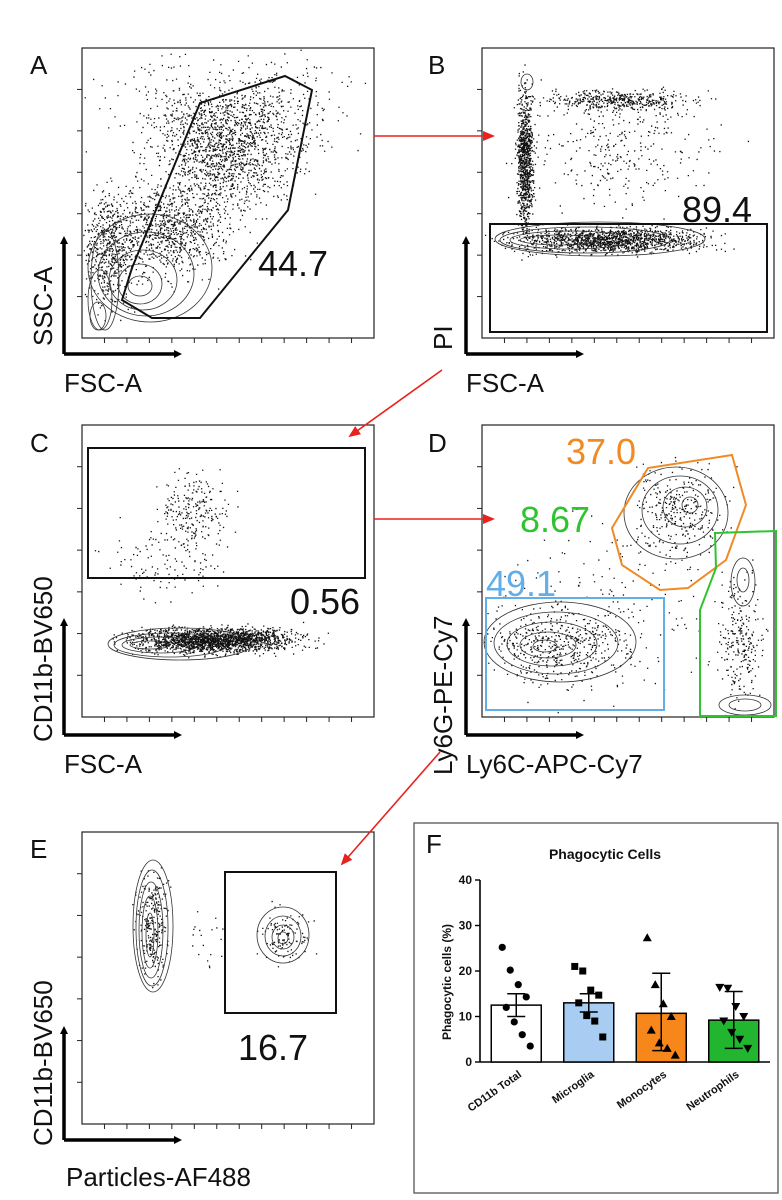  What do you see at coordinates (39, 443) in the screenshot?
I see `panel-letter-c: C` at bounding box center [39, 443].